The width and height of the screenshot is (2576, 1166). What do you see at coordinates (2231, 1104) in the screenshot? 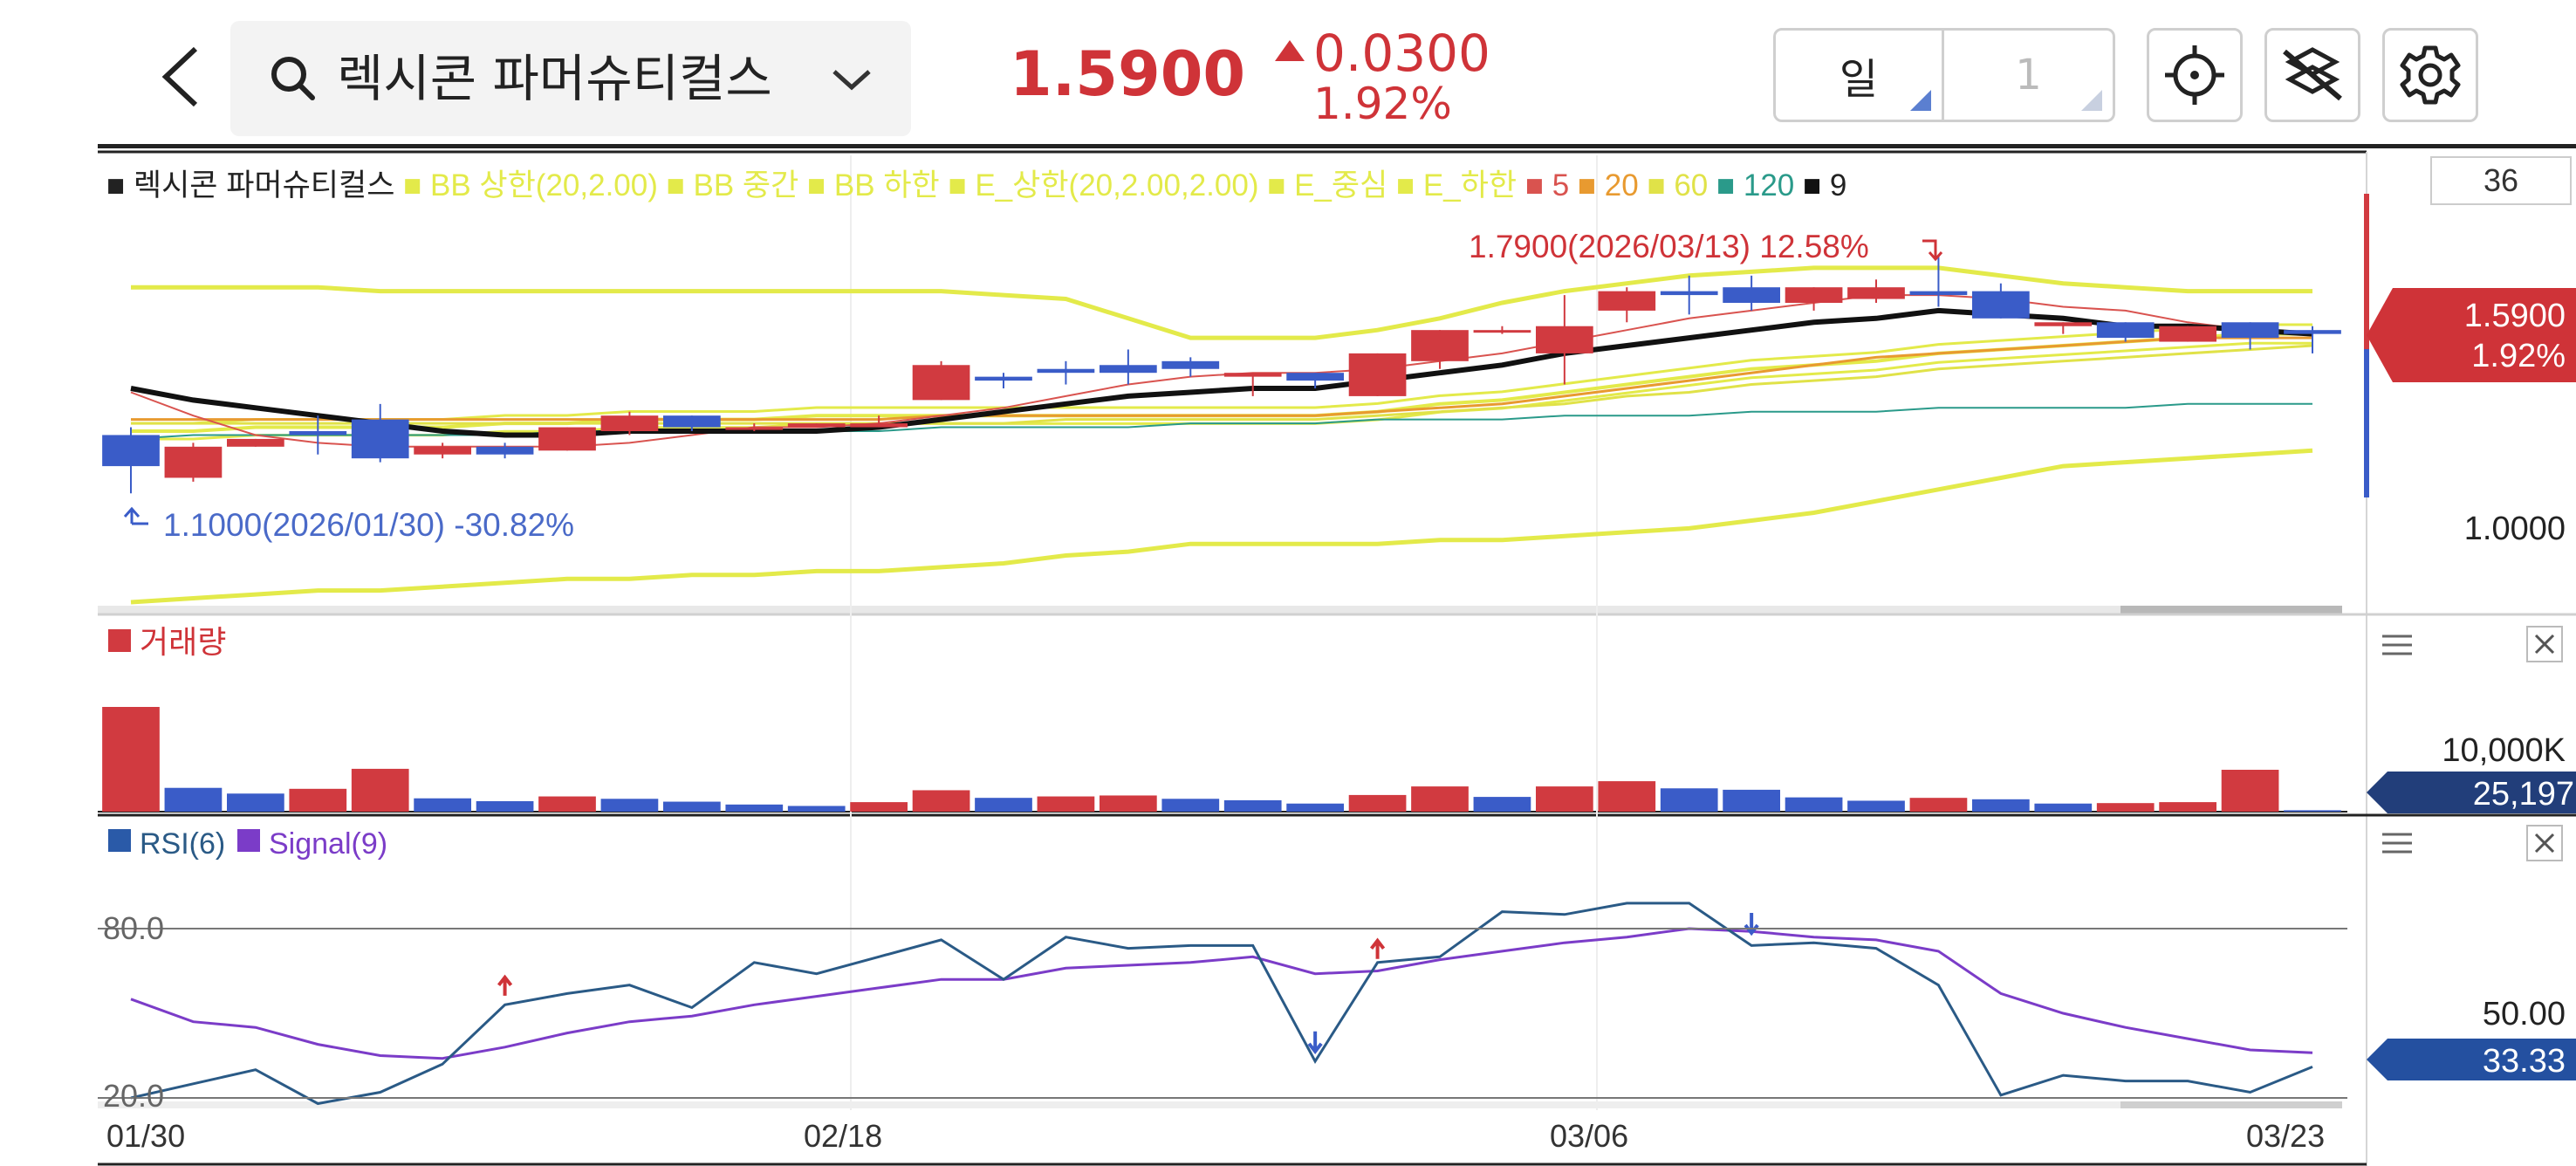
I see `x-axis-scrollbar` at bounding box center [2231, 1104].